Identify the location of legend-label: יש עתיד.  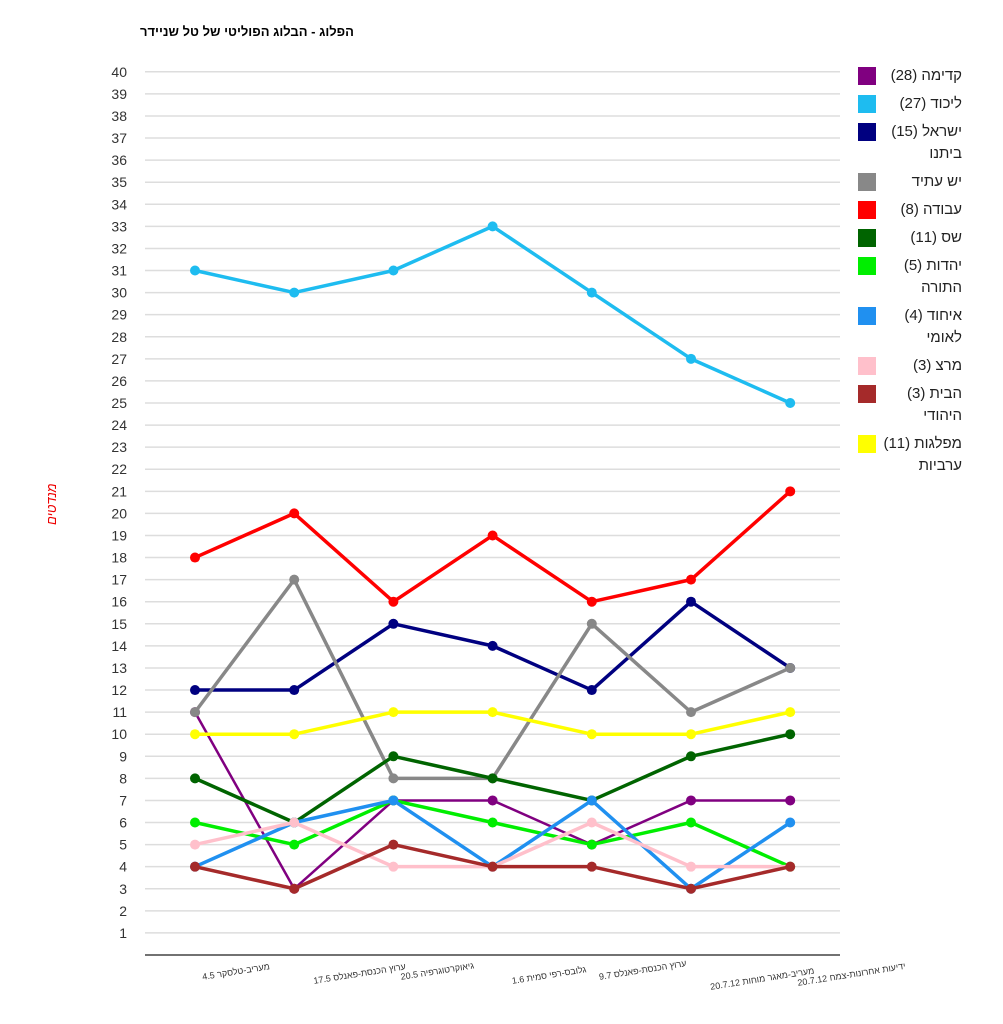
(936, 181).